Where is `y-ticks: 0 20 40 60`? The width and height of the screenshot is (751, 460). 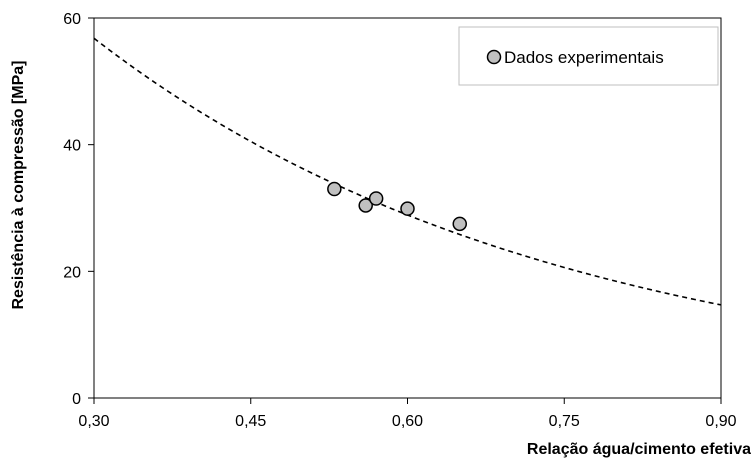
y-ticks: 0 20 40 60 is located at coordinates (78, 209).